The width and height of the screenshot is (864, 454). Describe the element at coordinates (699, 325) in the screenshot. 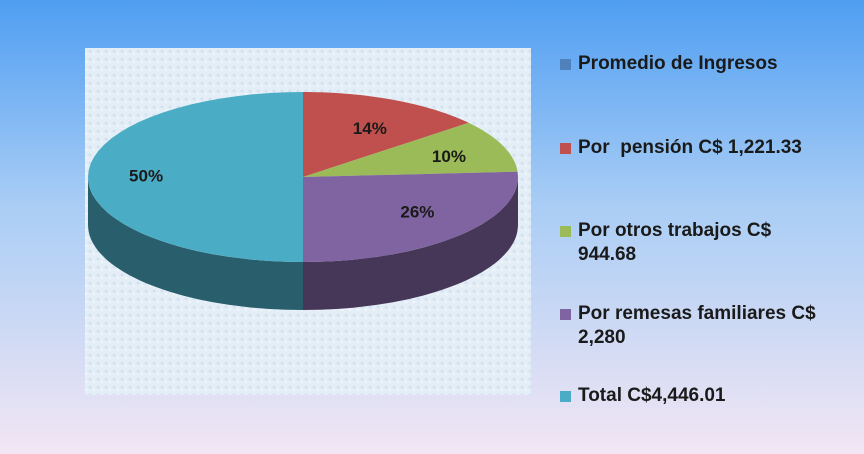

I see `legend-label: Por remesas familiares C$ 2,280` at that location.